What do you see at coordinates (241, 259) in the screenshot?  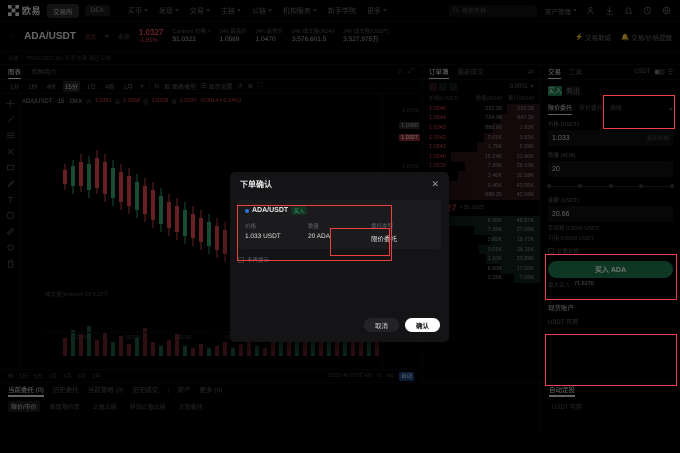 I see `checkbox-icon` at bounding box center [241, 259].